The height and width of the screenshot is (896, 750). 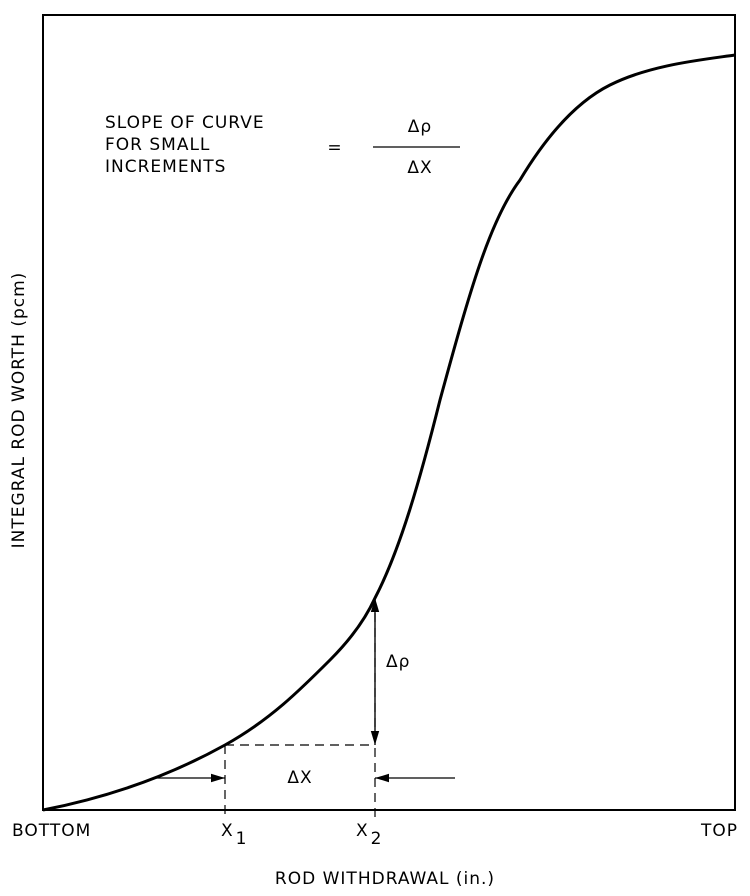 What do you see at coordinates (227, 831) in the screenshot?
I see `x1-letter: X` at bounding box center [227, 831].